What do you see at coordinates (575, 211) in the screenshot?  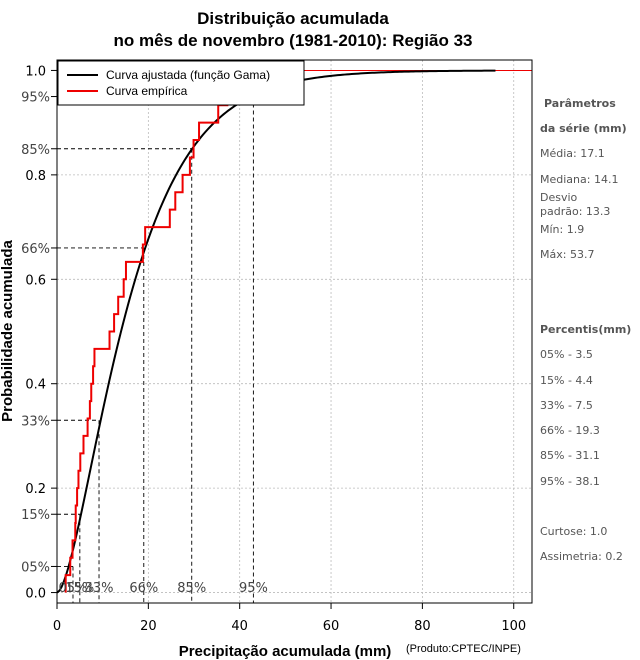 I see `param-desvio-line-2: padrão: 13.3` at bounding box center [575, 211].